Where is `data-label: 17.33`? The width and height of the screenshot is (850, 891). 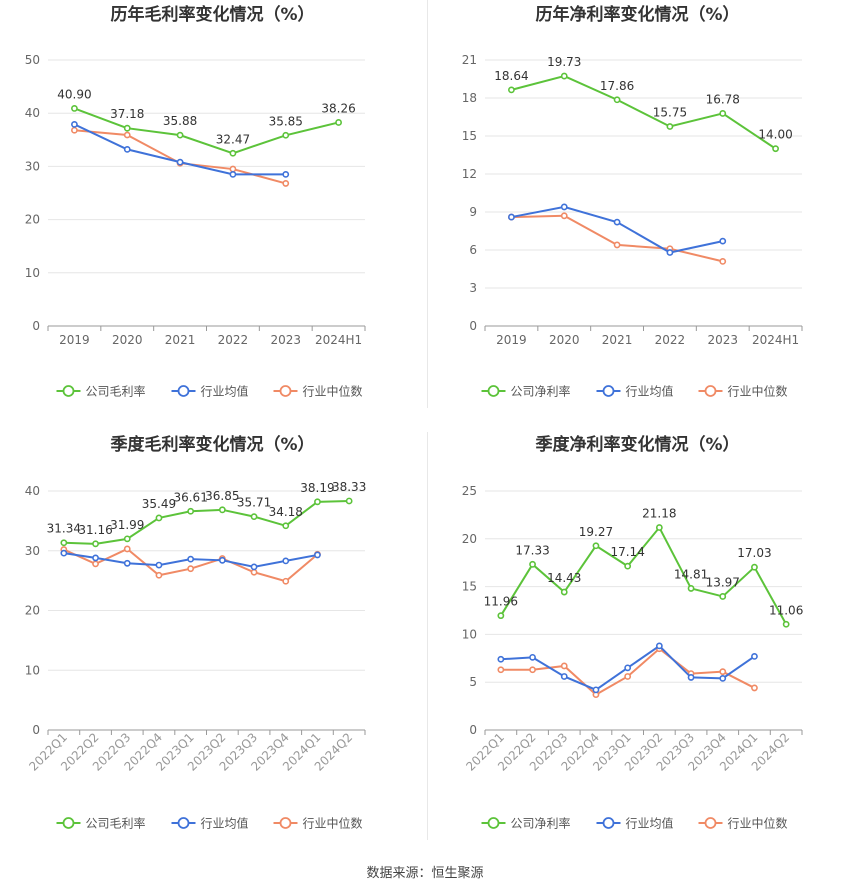 data-label: 17.33 is located at coordinates (532, 550).